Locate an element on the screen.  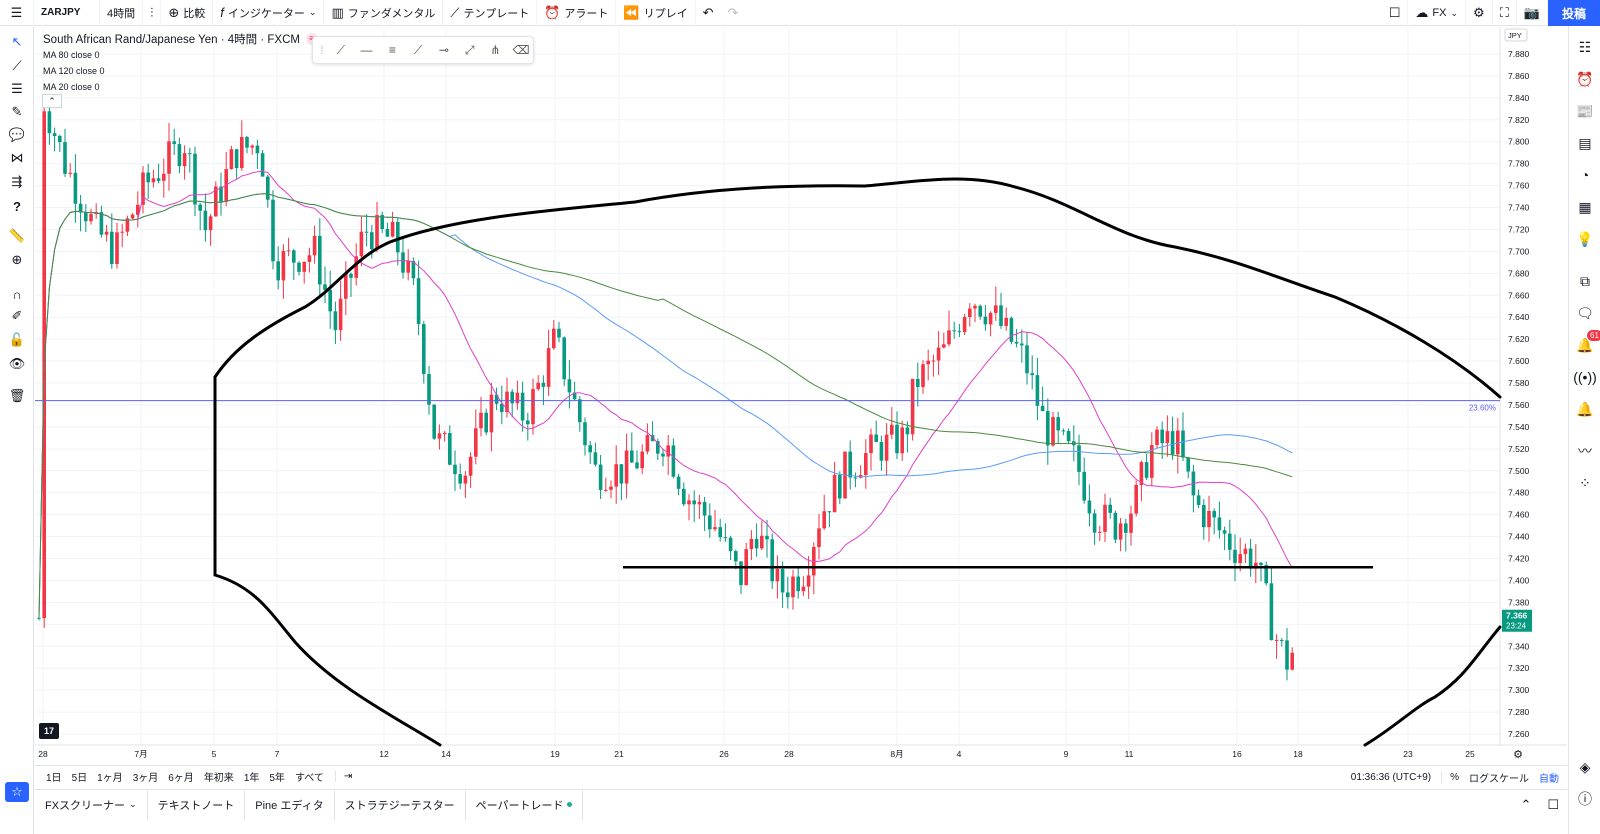
notifications-button: 🔔 61 is located at coordinates (1586, 343).